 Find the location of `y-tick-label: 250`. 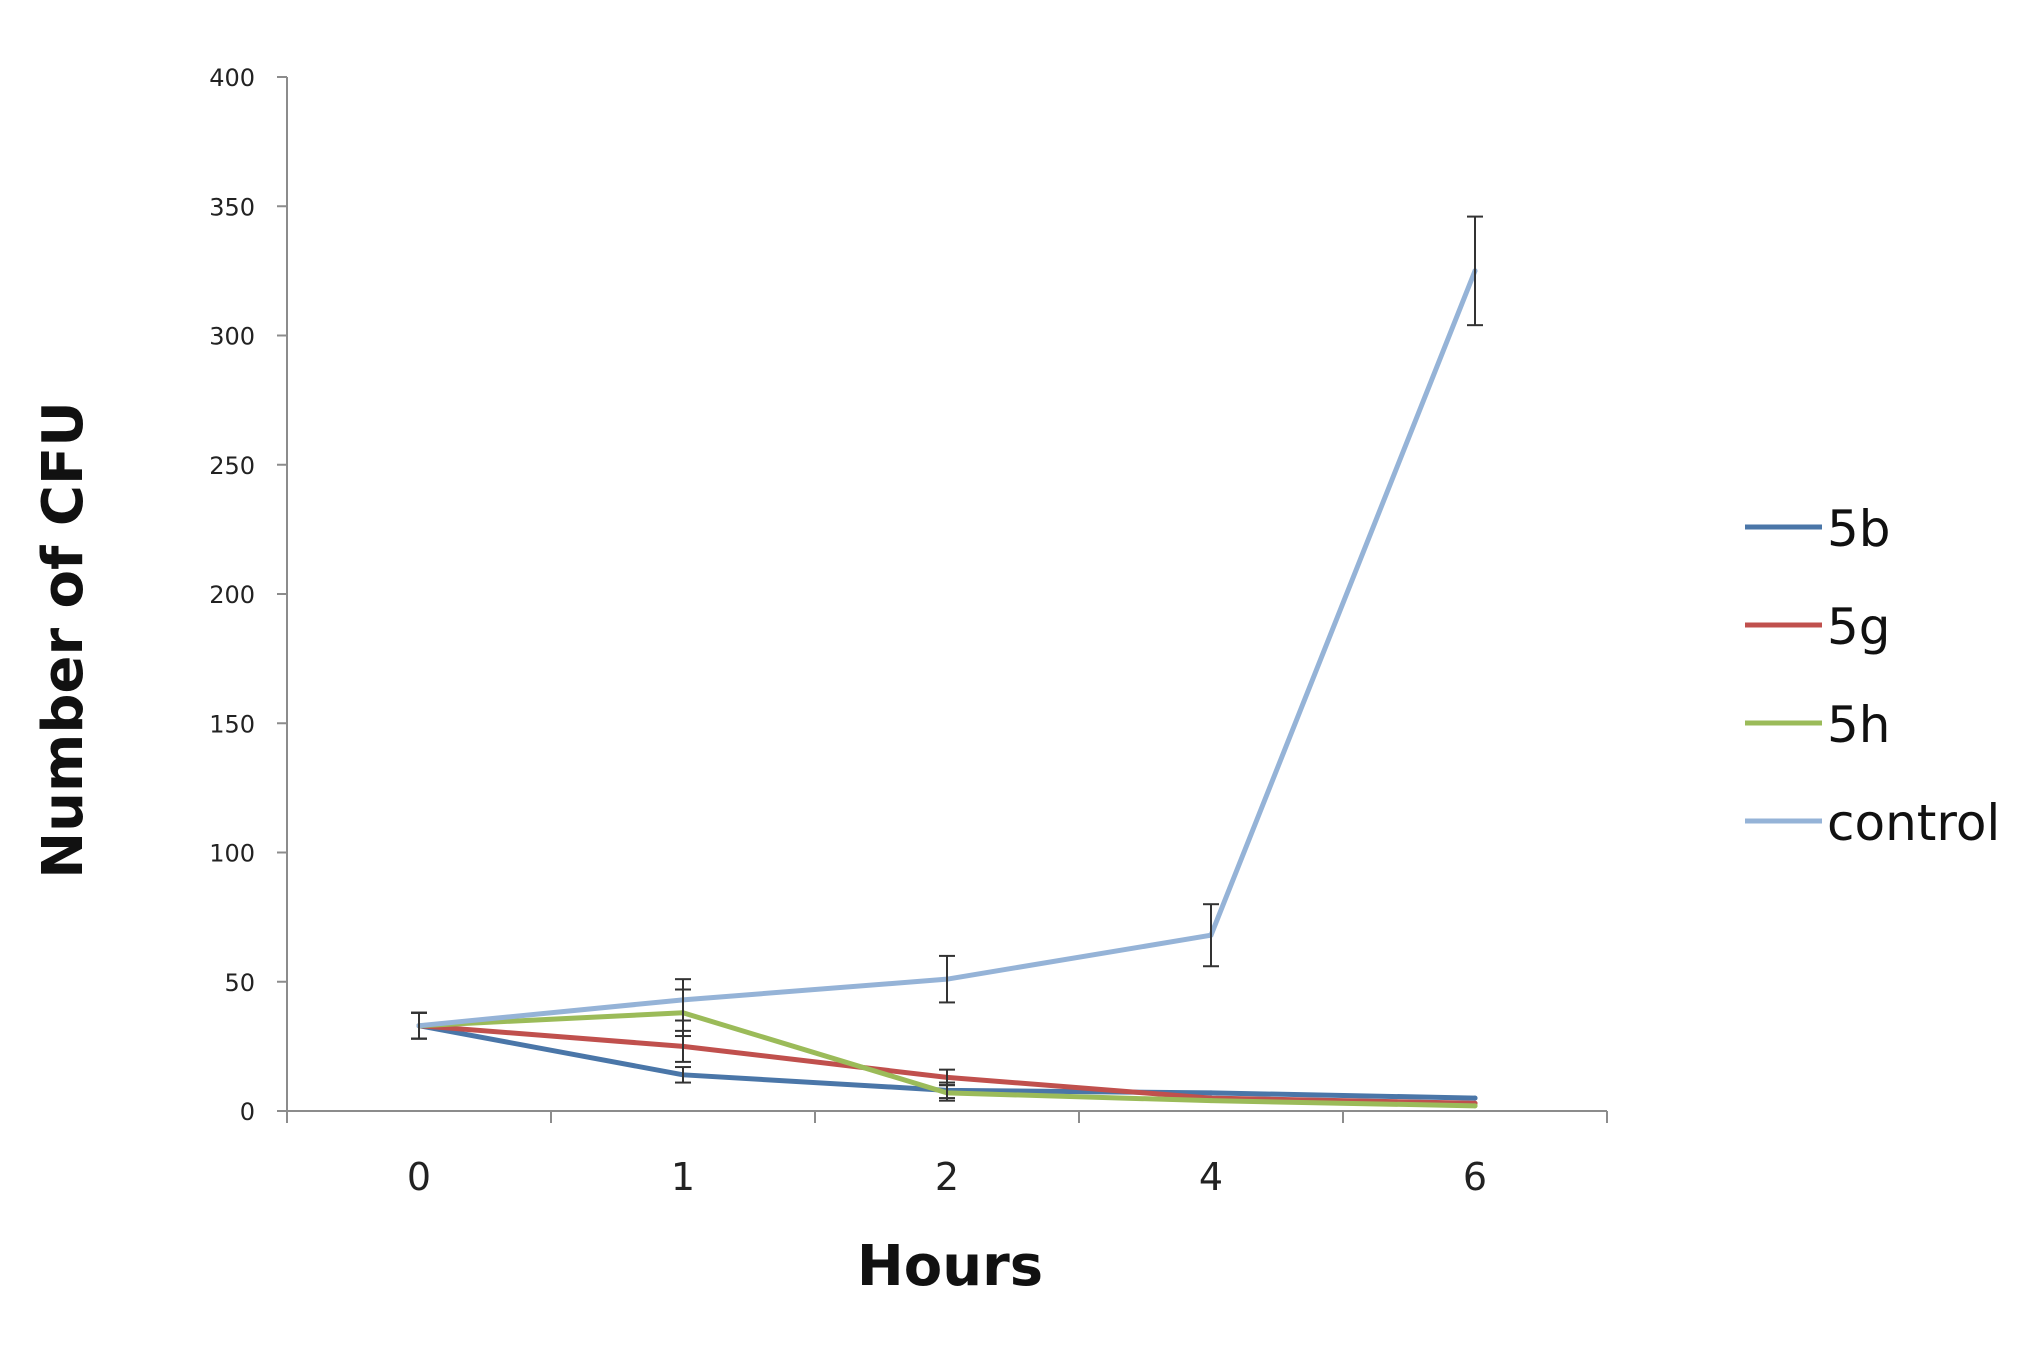

y-tick-label: 250 is located at coordinates (232, 466).